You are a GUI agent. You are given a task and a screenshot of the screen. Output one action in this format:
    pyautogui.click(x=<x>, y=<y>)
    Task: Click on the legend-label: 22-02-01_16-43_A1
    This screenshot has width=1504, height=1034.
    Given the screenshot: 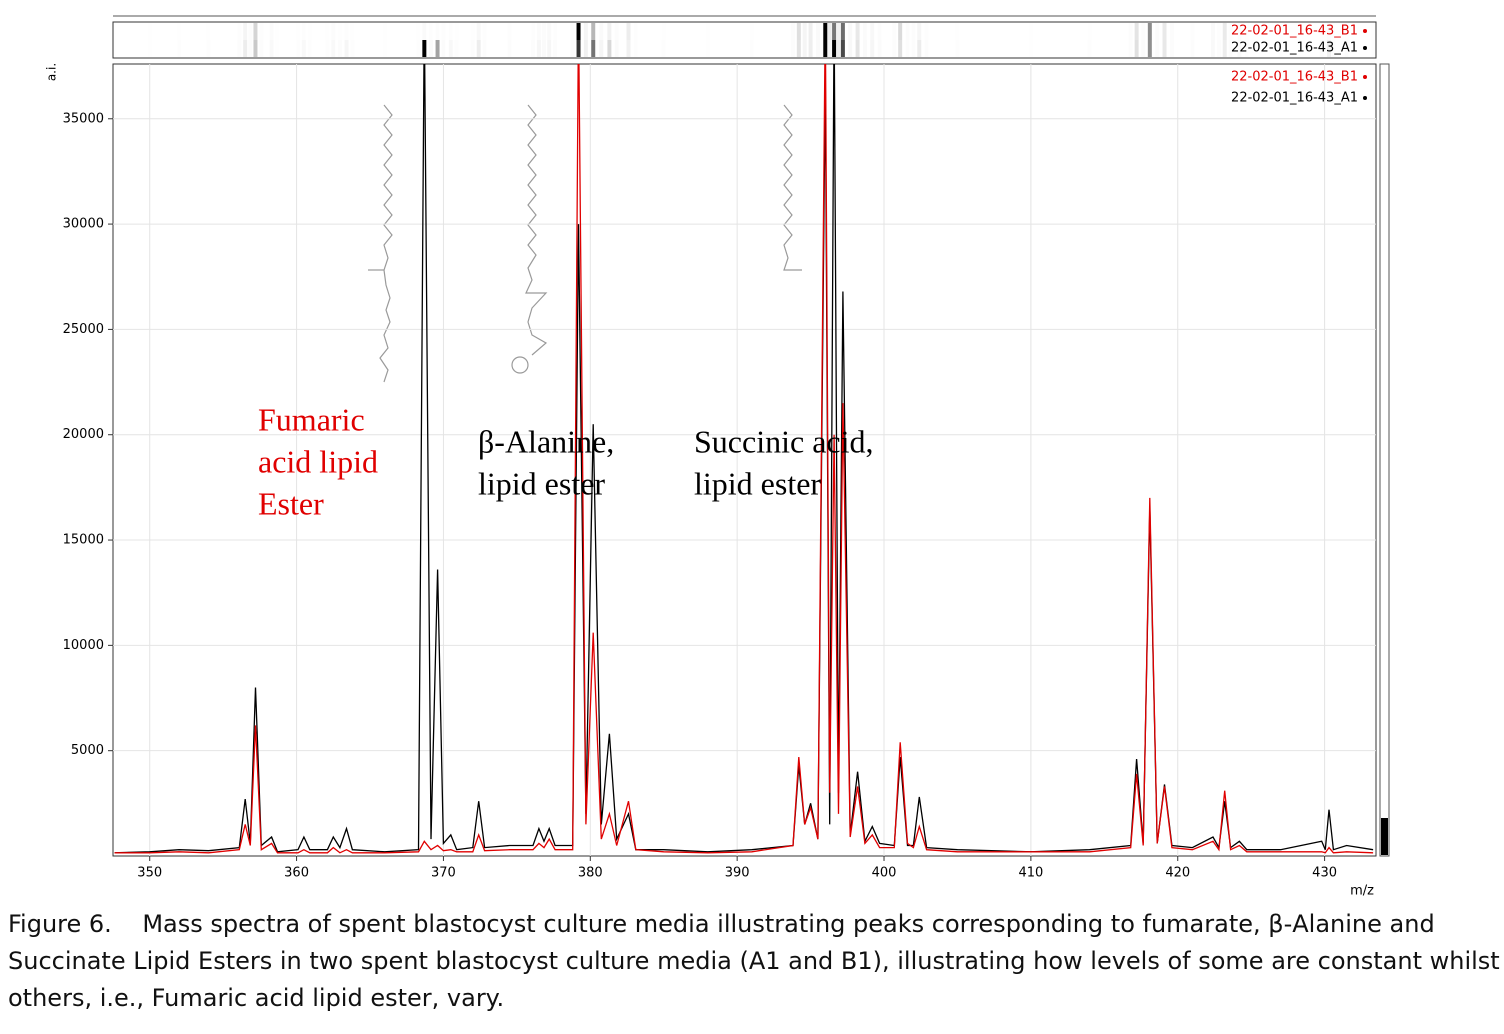 What is the action you would take?
    pyautogui.click(x=1294, y=48)
    